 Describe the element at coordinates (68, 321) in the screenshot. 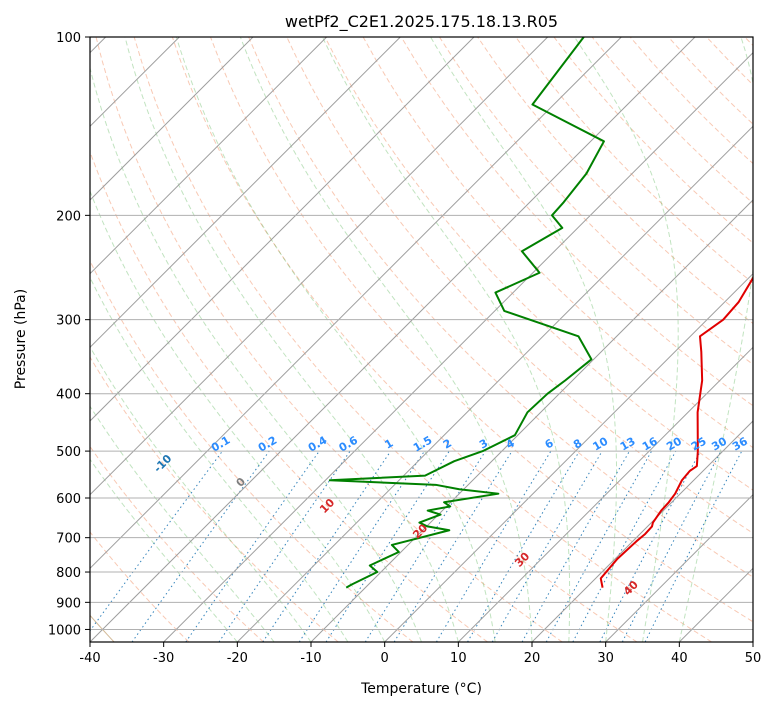

I see `y-tick-label: 300` at that location.